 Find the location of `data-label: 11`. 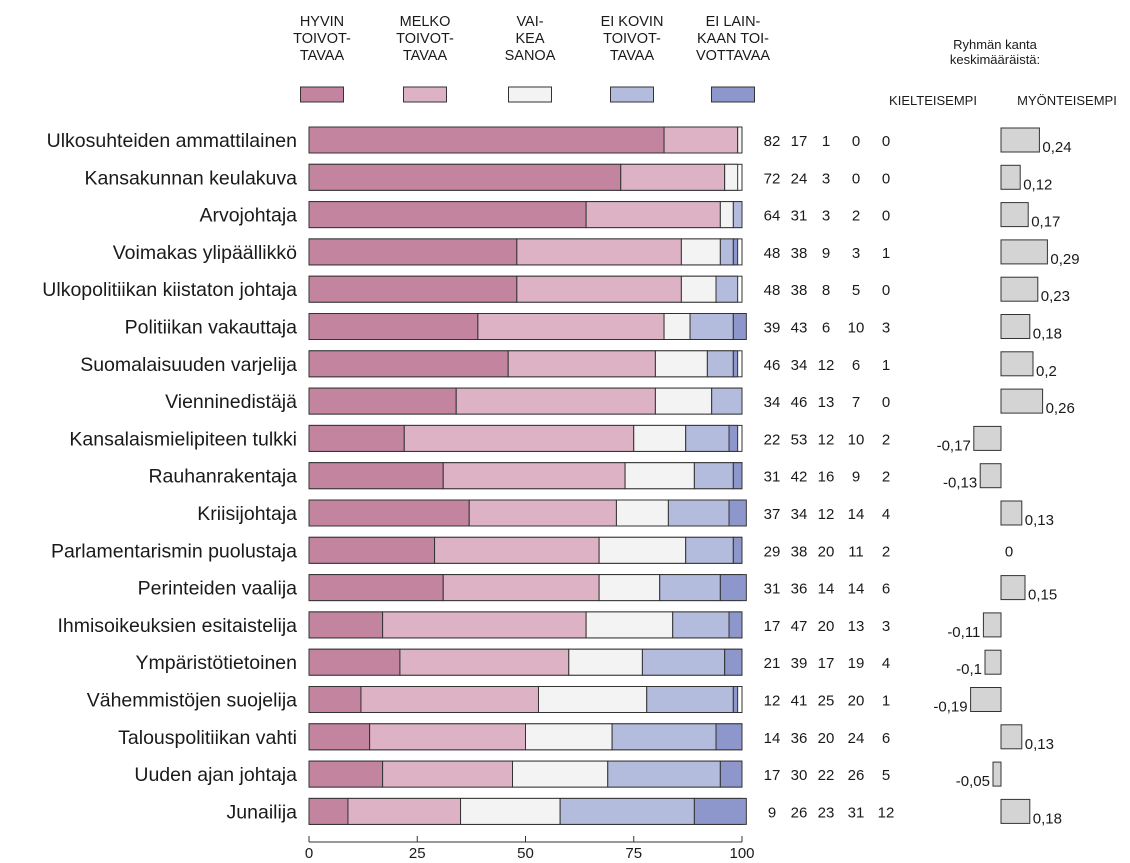

data-label: 11 is located at coordinates (856, 551).